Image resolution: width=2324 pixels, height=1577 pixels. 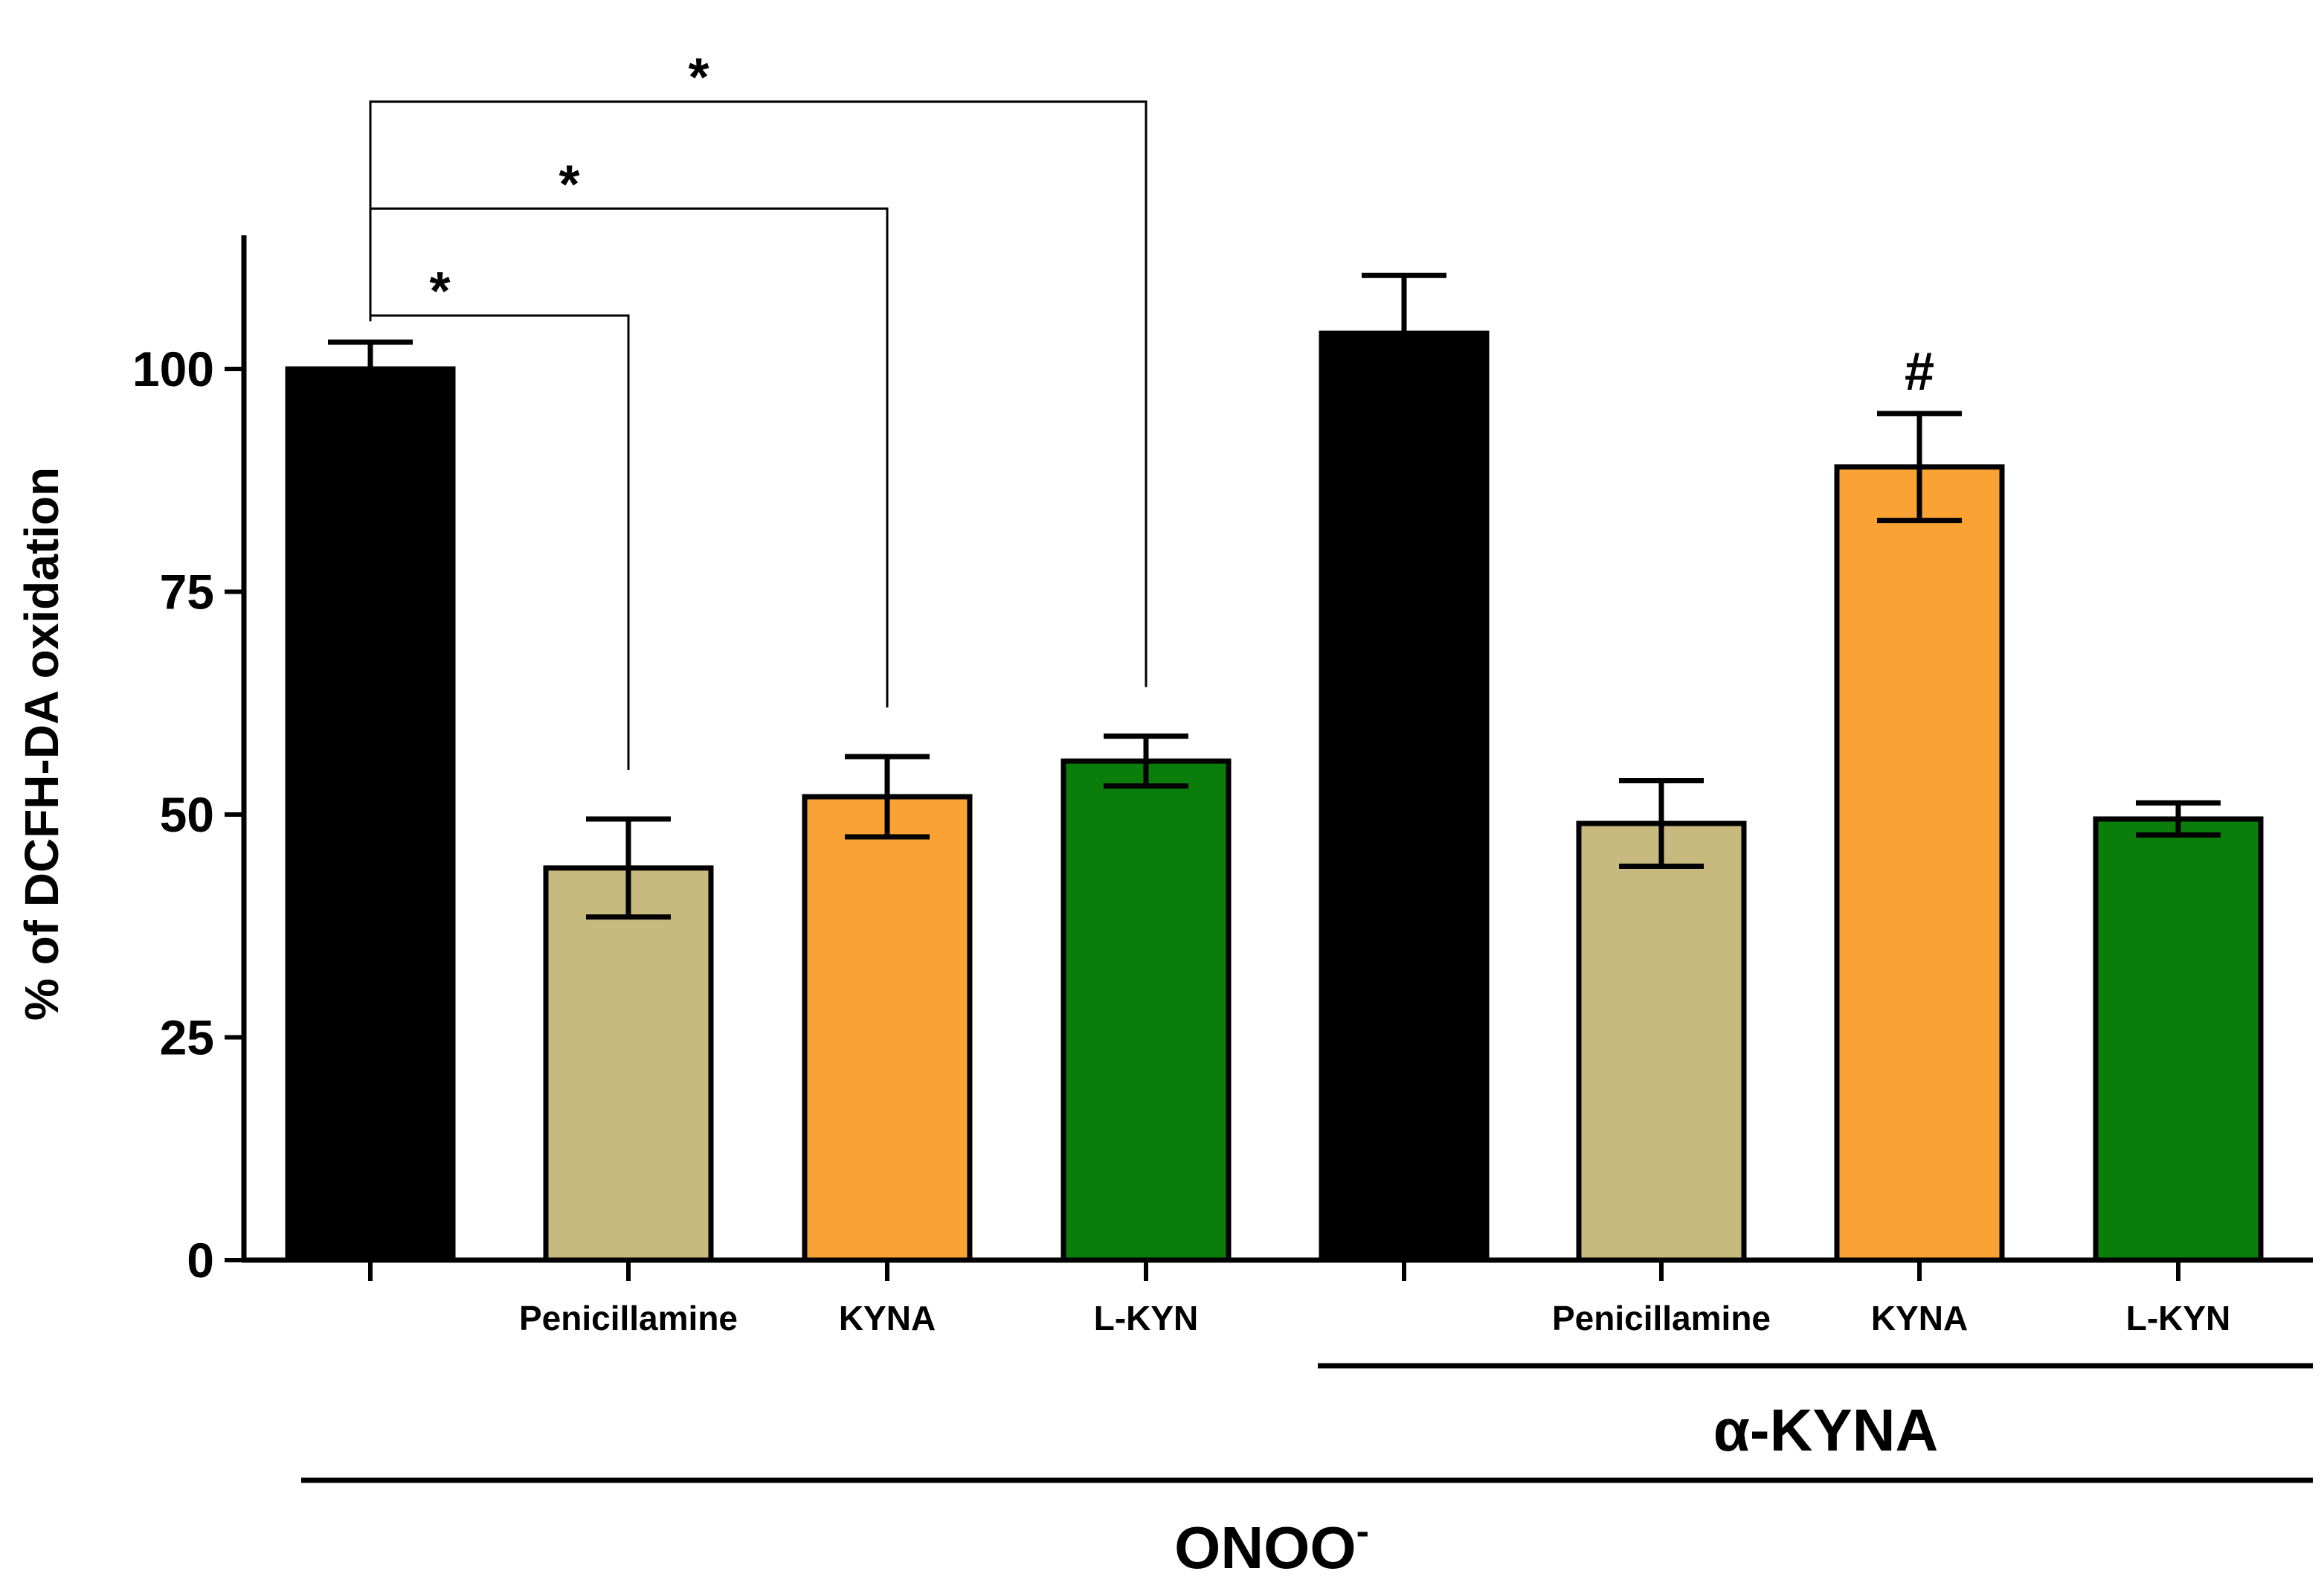 What do you see at coordinates (173, 368) in the screenshot?
I see `y-tick-label: 100` at bounding box center [173, 368].